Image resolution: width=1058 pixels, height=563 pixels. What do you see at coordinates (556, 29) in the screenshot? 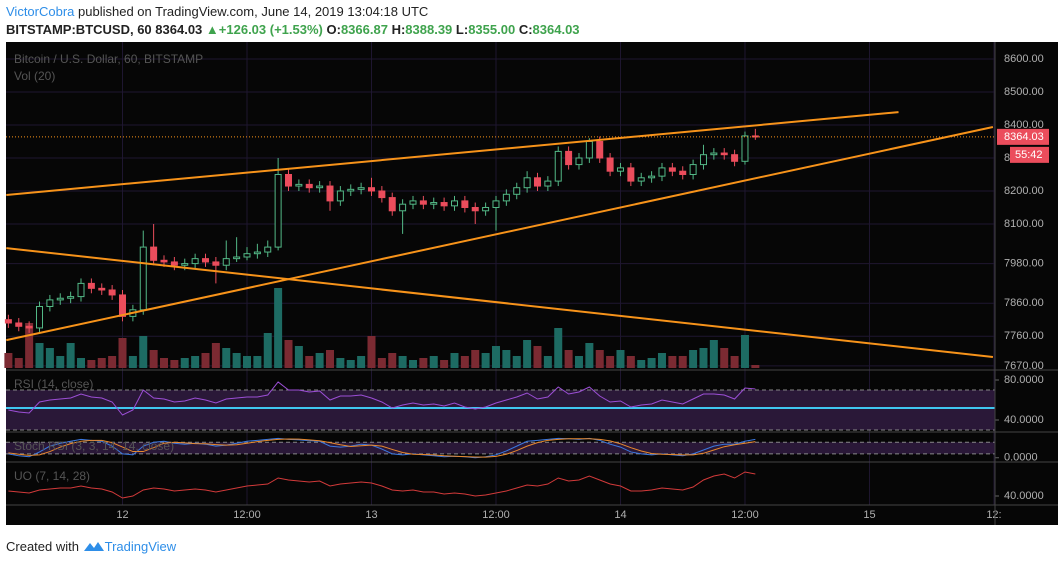
I see `close: 8364.03` at bounding box center [556, 29].